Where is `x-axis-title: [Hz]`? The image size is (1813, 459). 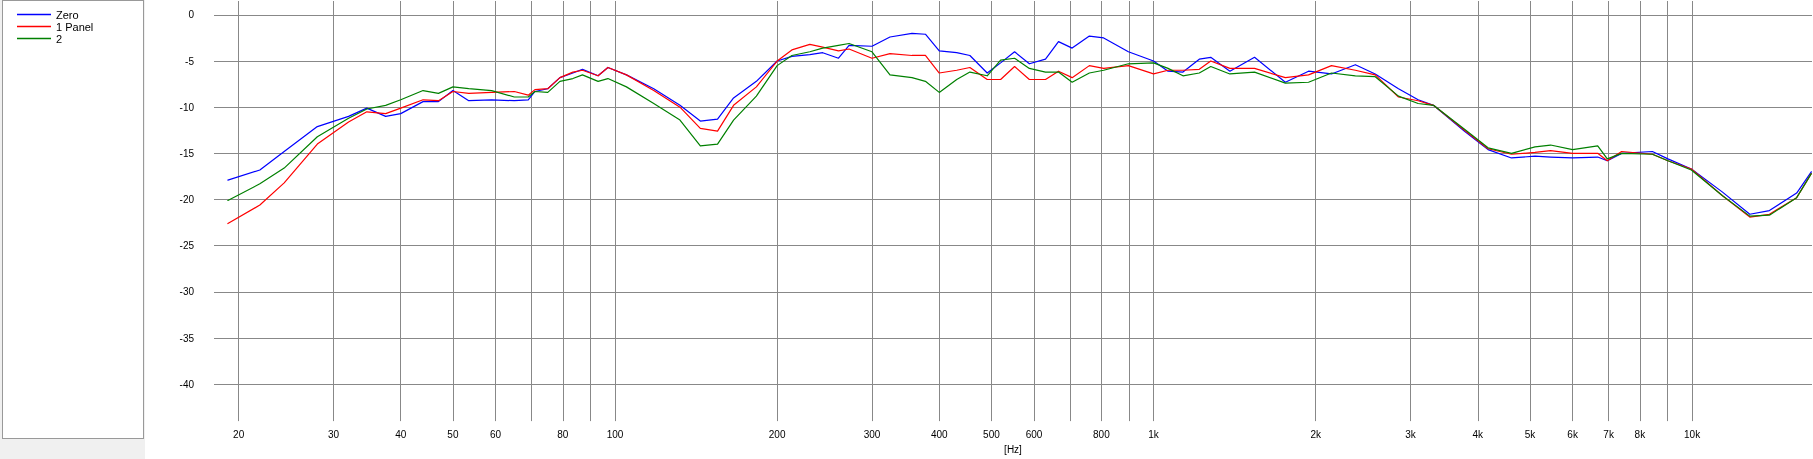
x-axis-title: [Hz] is located at coordinates (1013, 449).